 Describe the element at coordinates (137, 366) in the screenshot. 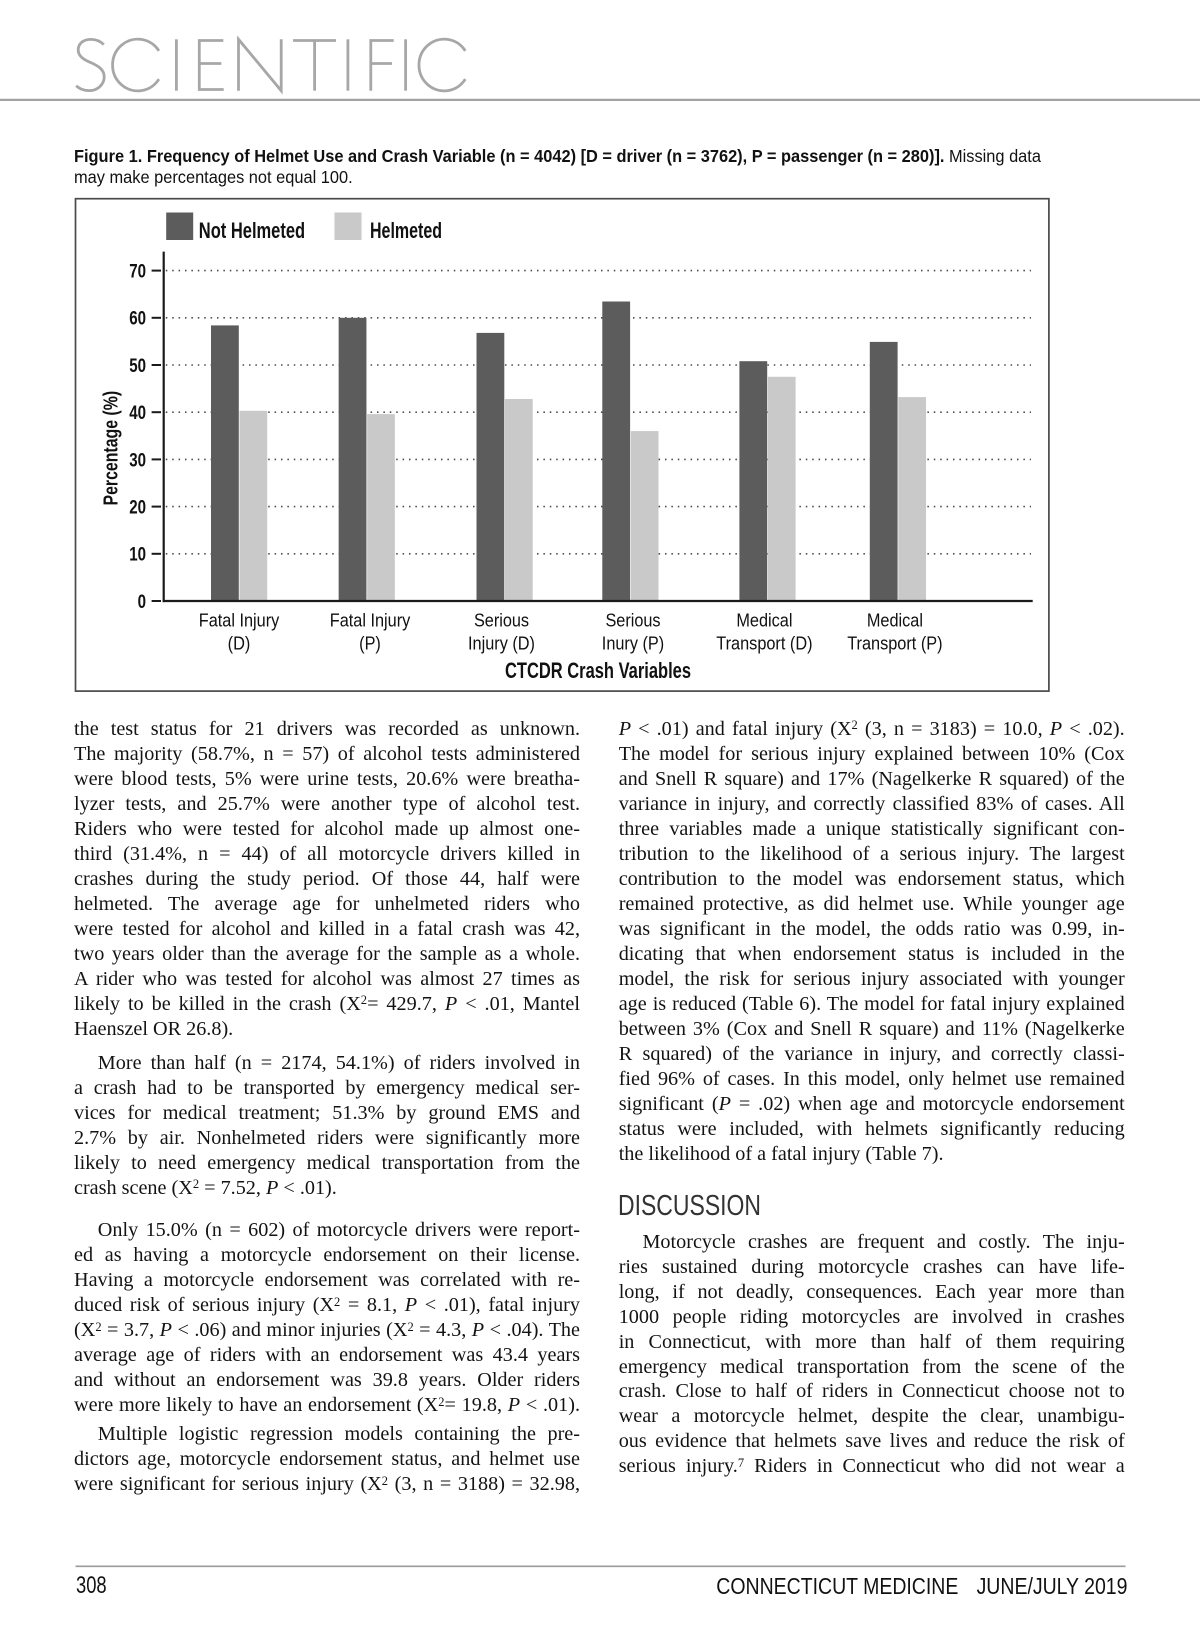

I see `svg-text: 50` at that location.